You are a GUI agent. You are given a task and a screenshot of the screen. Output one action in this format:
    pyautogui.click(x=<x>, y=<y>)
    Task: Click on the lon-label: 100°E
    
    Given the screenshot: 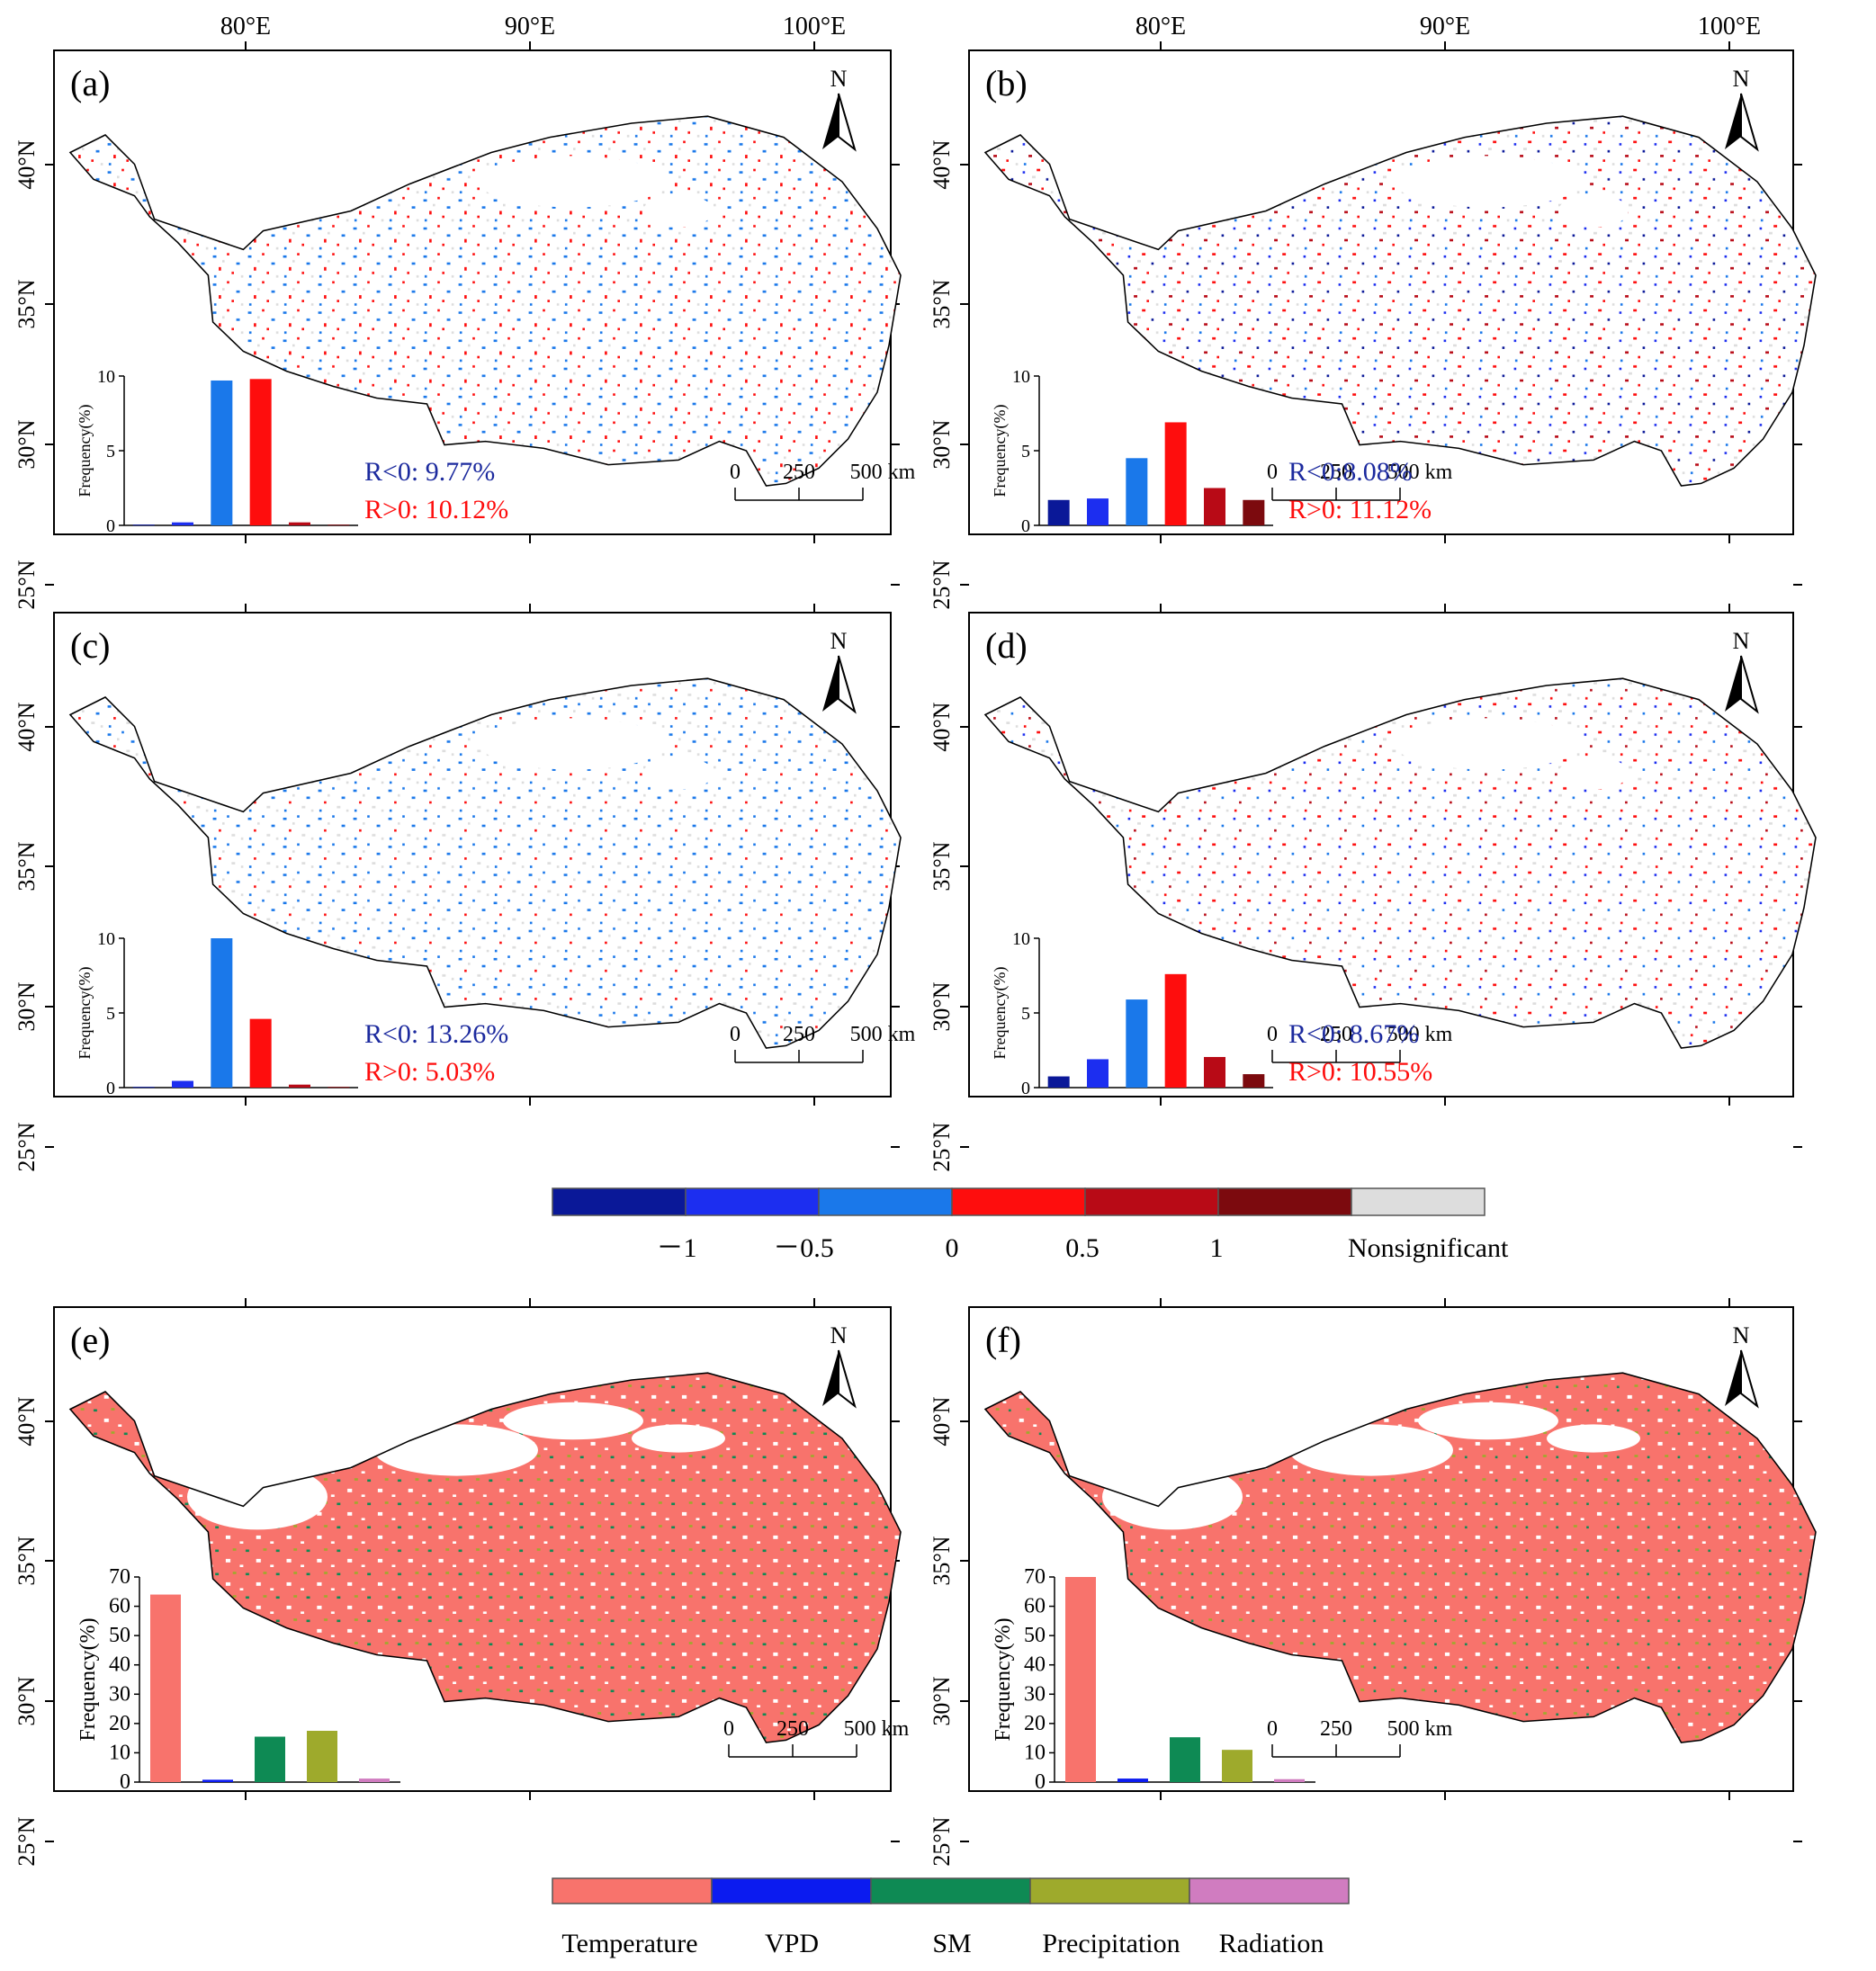 What is the action you would take?
    pyautogui.click(x=1729, y=26)
    